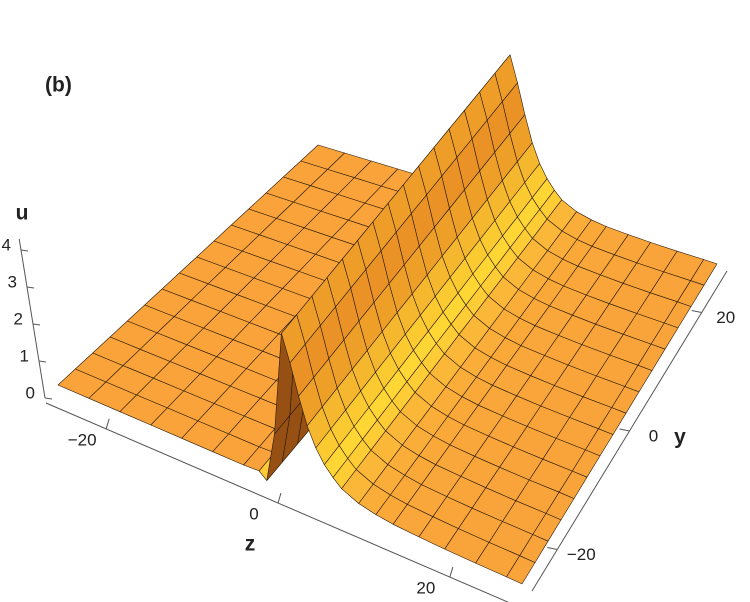 The width and height of the screenshot is (750, 602). What do you see at coordinates (653, 435) in the screenshot?
I see `y-tick-label: 0` at bounding box center [653, 435].